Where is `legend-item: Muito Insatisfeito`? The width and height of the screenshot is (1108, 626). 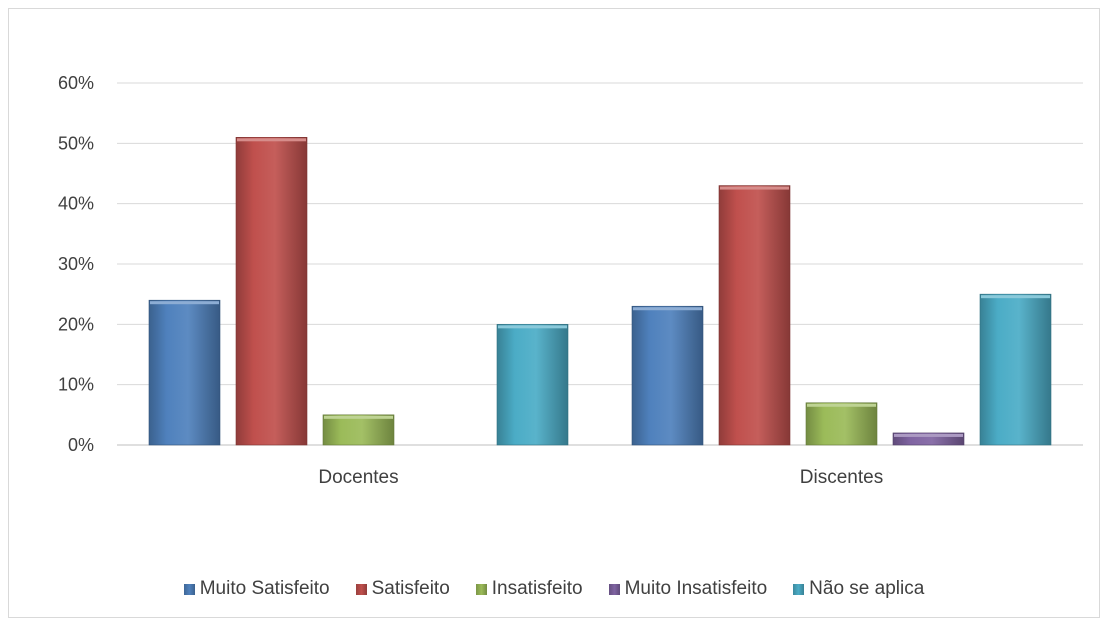
legend-item: Muito Insatisfeito is located at coordinates (688, 589).